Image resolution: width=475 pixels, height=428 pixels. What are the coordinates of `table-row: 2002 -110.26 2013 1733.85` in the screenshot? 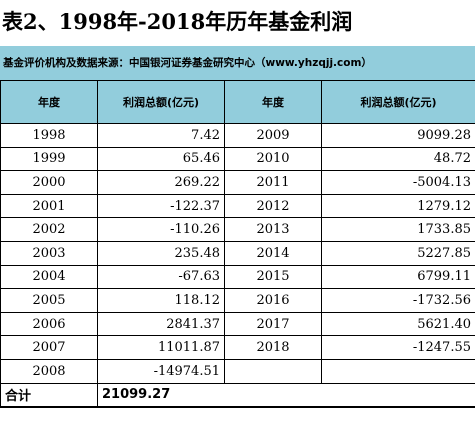 It's located at (237, 229).